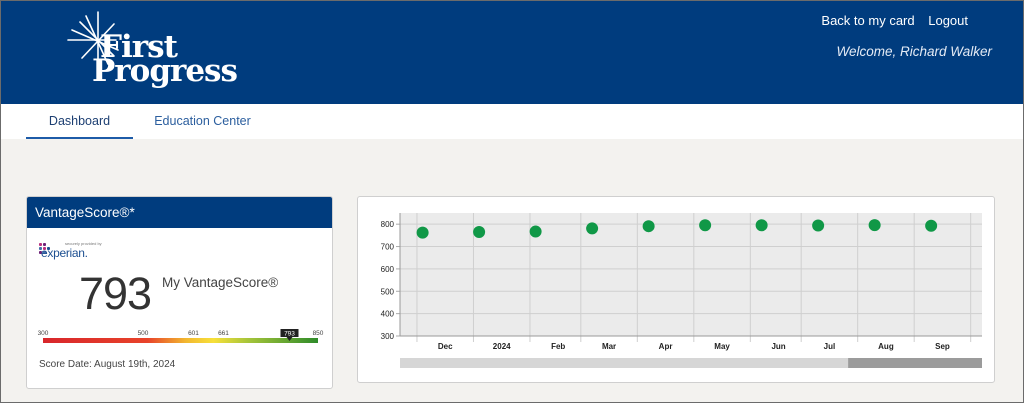 Image resolution: width=1024 pixels, height=403 pixels. I want to click on y-tick-label: 700, so click(388, 247).